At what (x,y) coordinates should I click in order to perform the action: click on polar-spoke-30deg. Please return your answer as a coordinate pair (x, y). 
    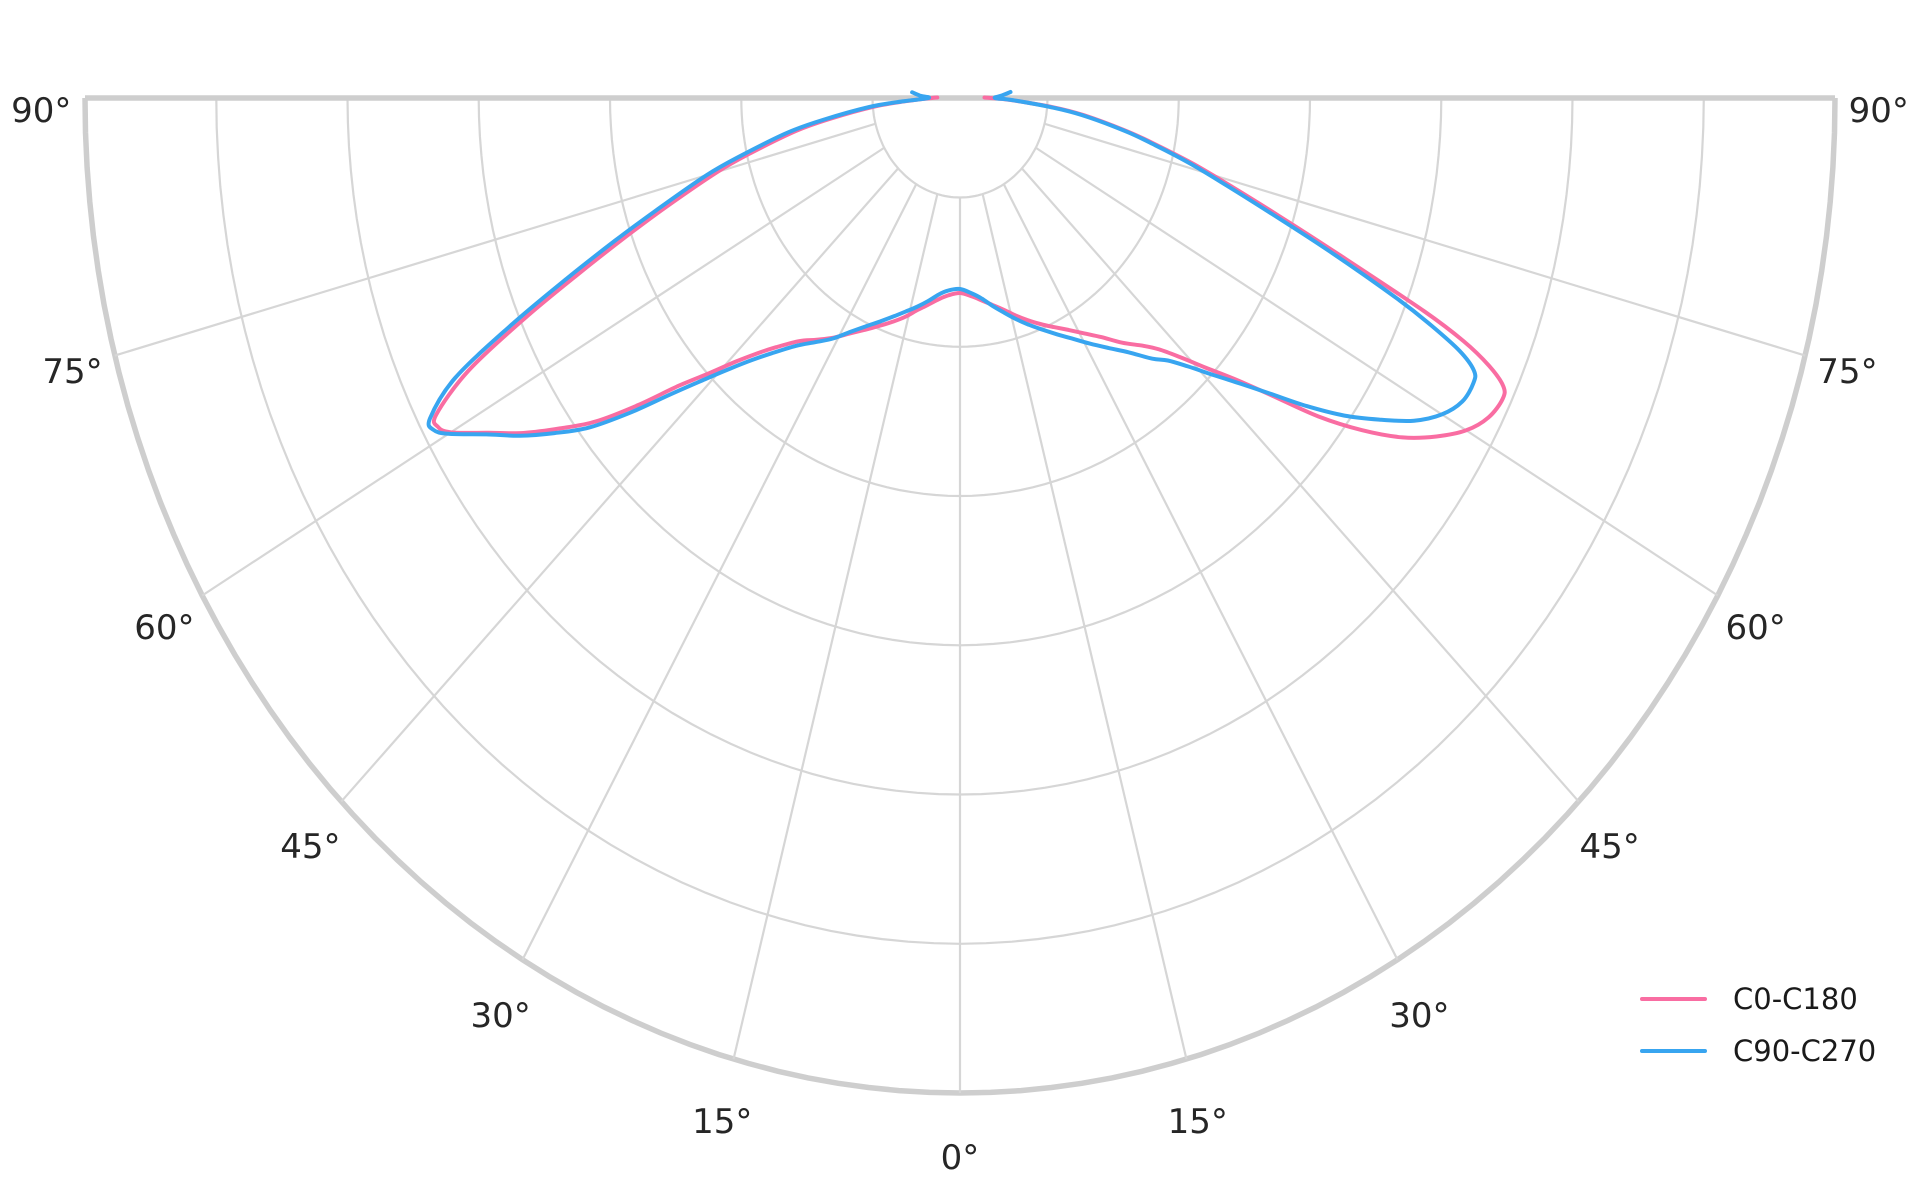
    Looking at the image, I should click on (1200, 572).